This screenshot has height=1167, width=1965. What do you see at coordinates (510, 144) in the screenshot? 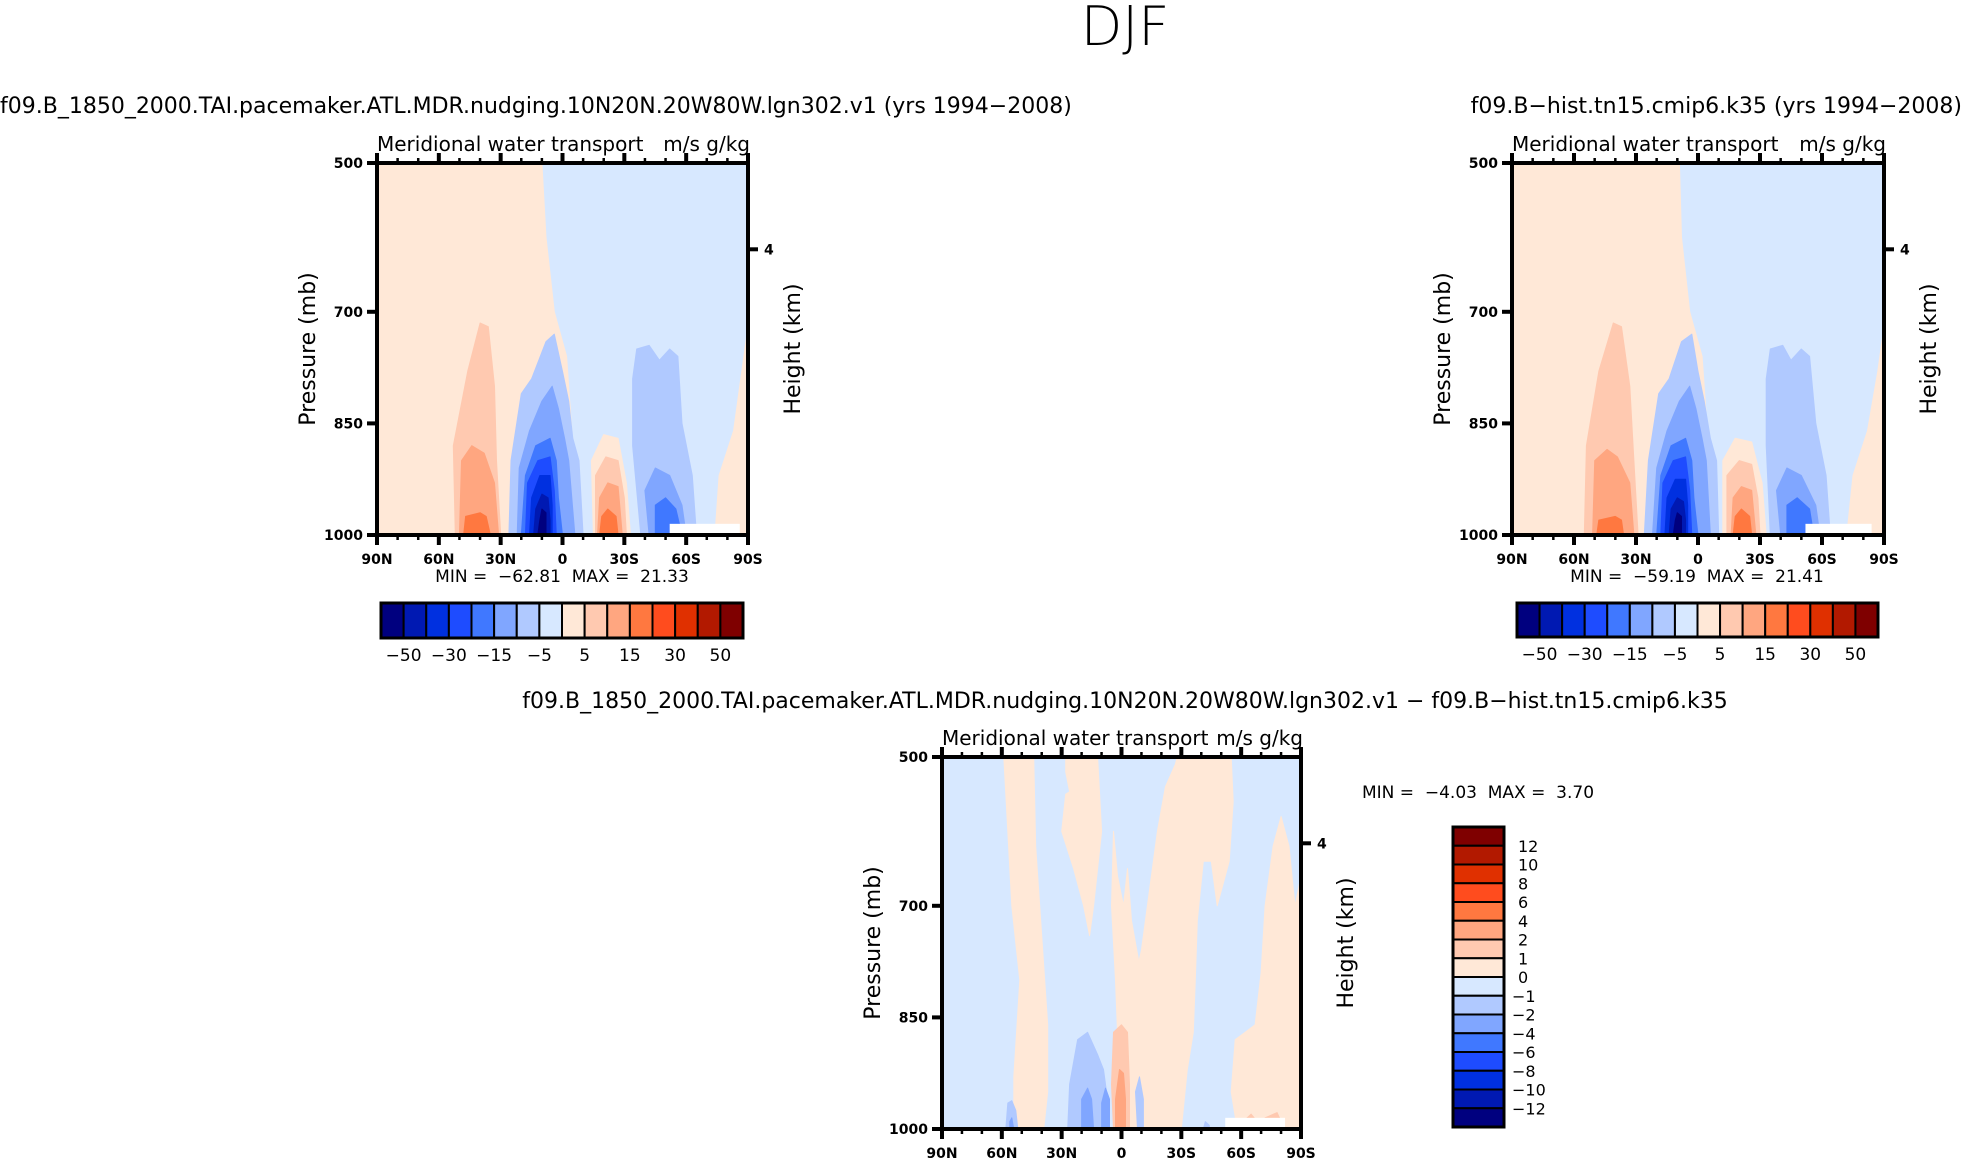
I see `panel-subtitle-left: Meridional water transport` at bounding box center [510, 144].